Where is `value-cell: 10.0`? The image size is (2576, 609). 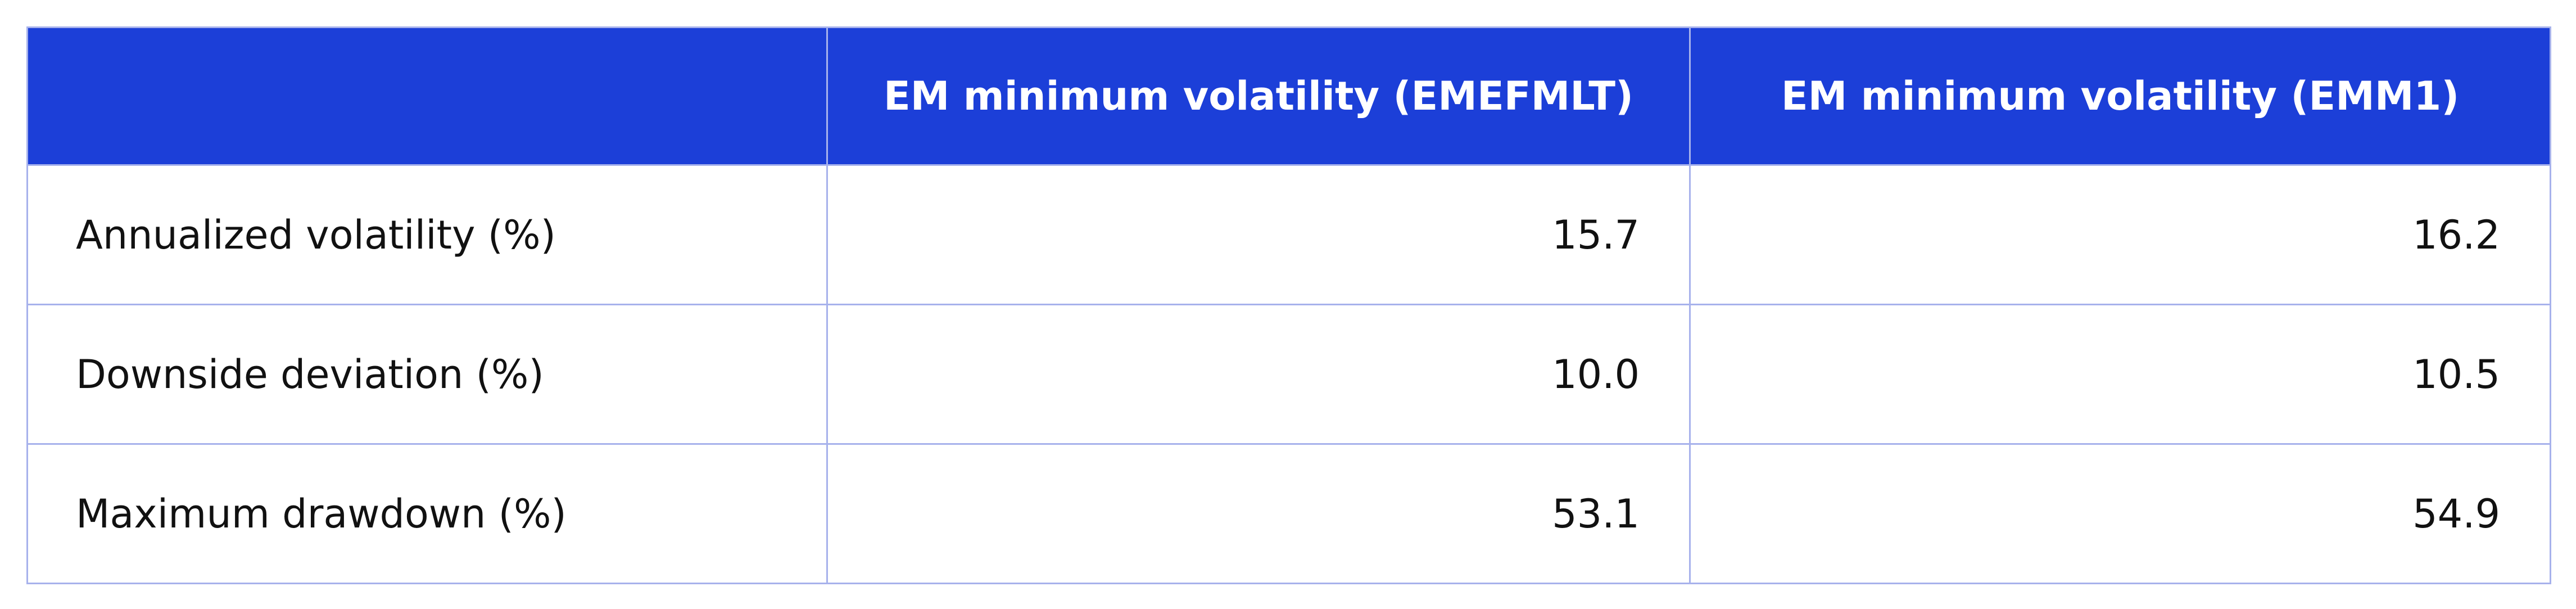 value-cell: 10.0 is located at coordinates (1258, 374).